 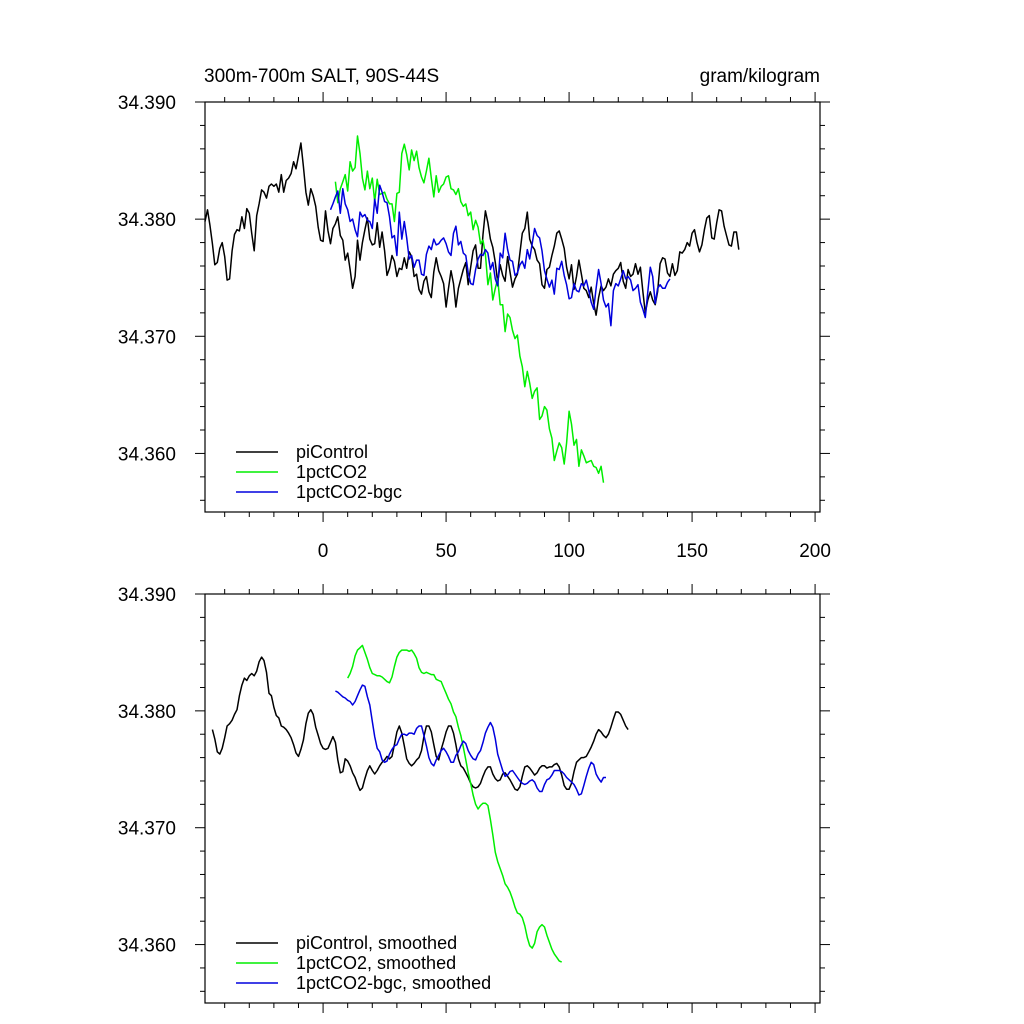 I want to click on x-tick-label: 50, so click(x=446, y=551).